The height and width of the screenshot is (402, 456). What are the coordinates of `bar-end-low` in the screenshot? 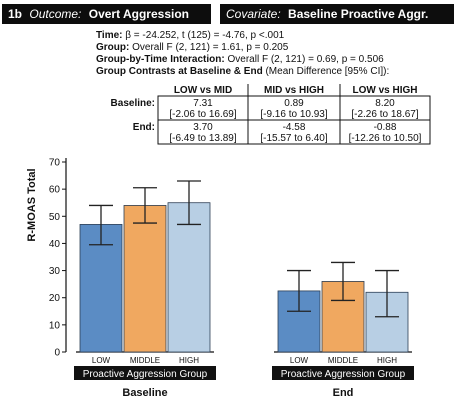 It's located at (299, 321).